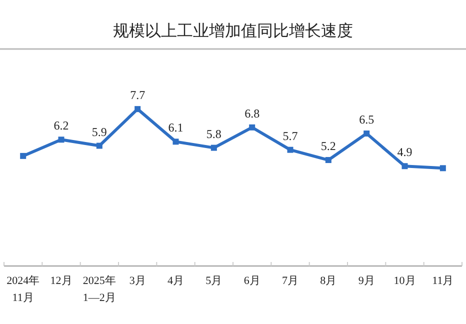 The width and height of the screenshot is (466, 324). What do you see at coordinates (443, 281) in the screenshot?
I see `xtick: 11月` at bounding box center [443, 281].